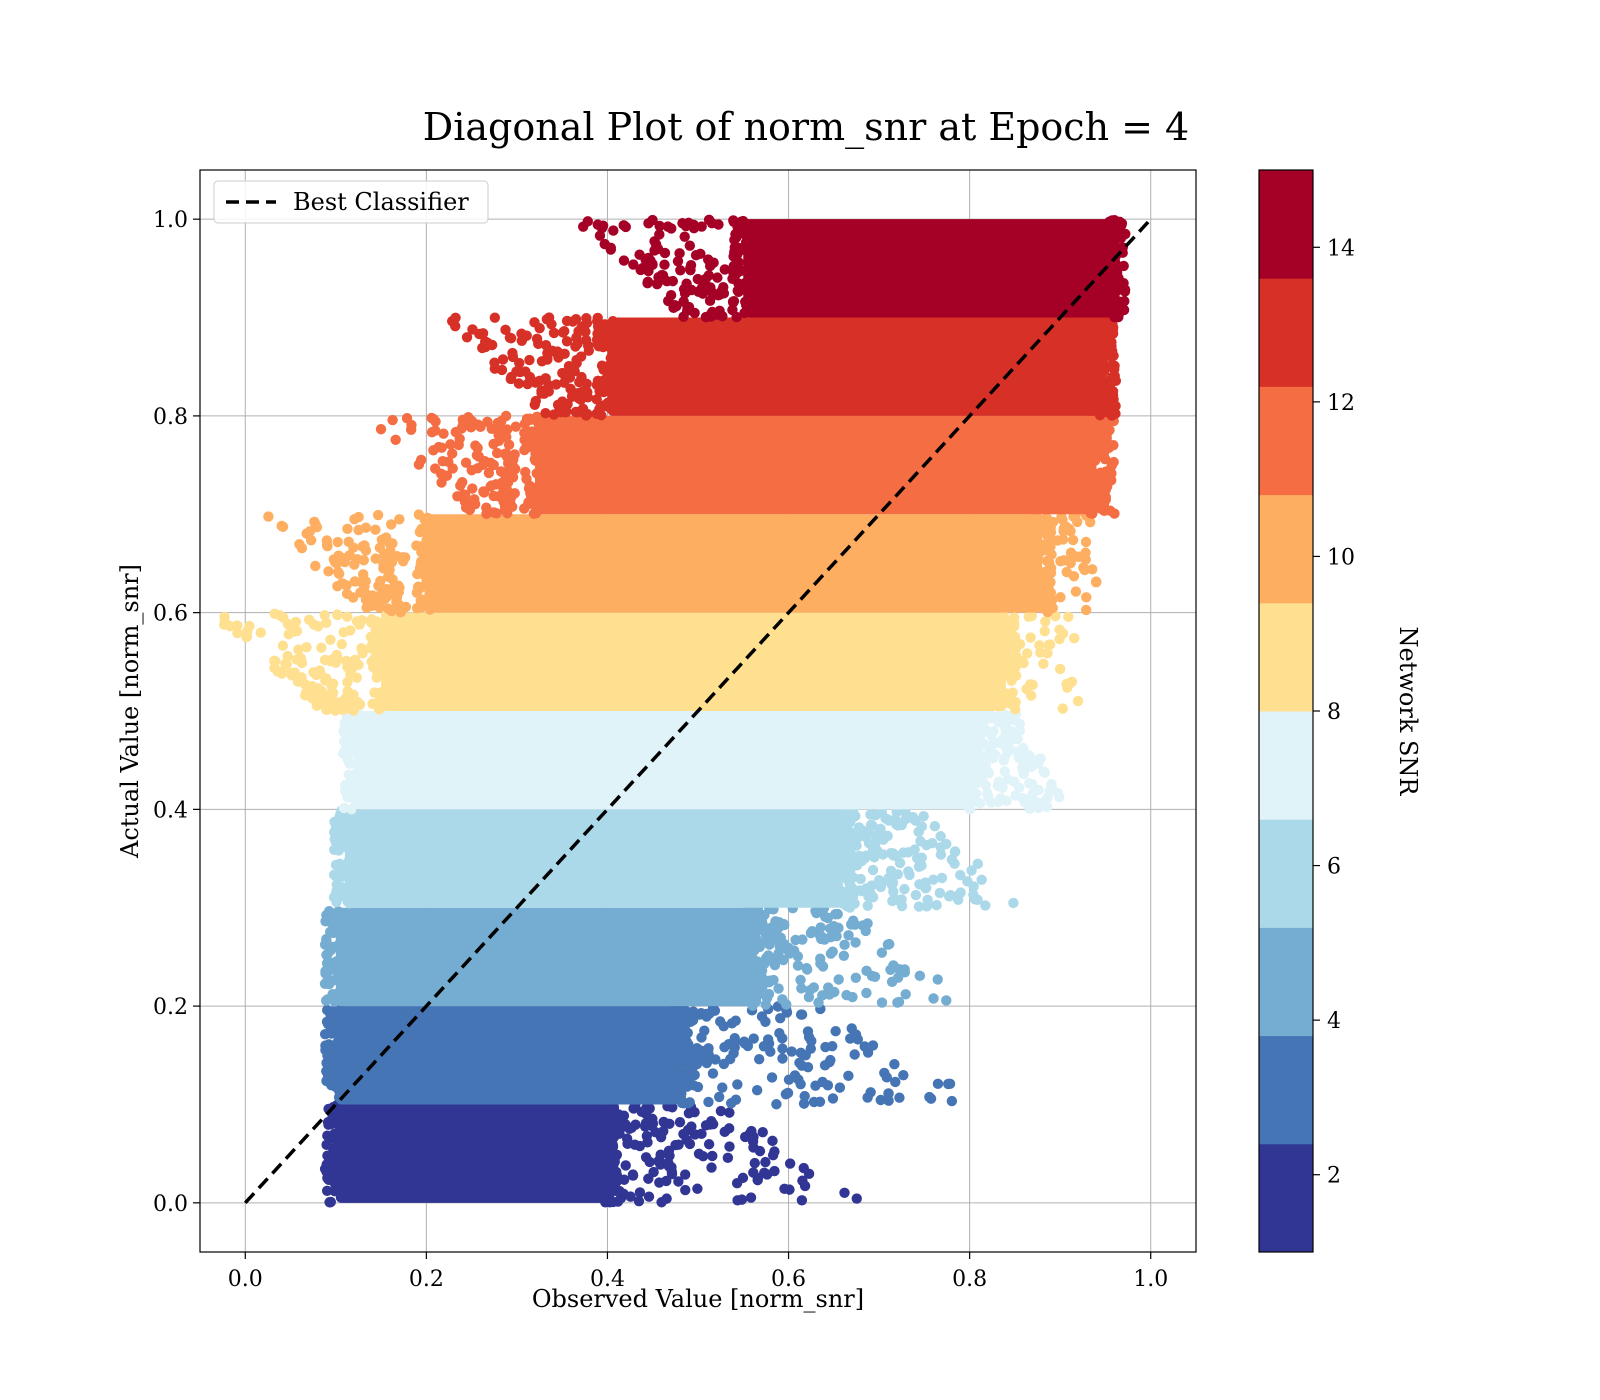  Describe the element at coordinates (1334, 1176) in the screenshot. I see `colorbar-tick-label: 2` at that location.